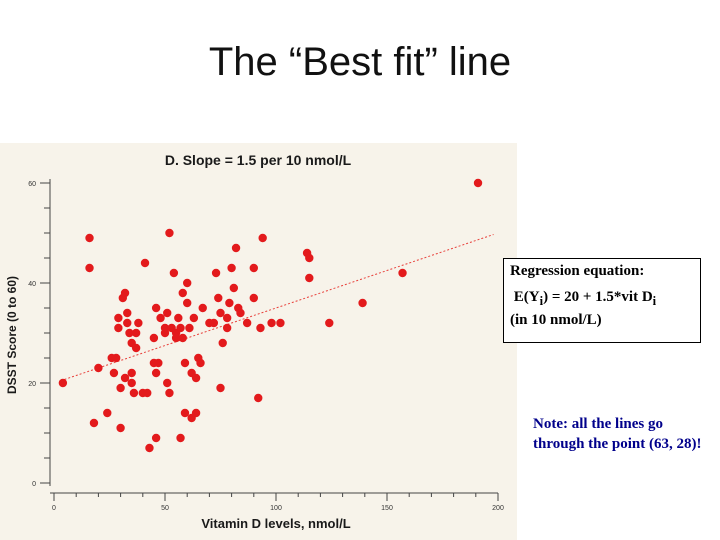 The image size is (720, 540). Describe the element at coordinates (34, 484) in the screenshot. I see `y-tick-label: 0` at that location.